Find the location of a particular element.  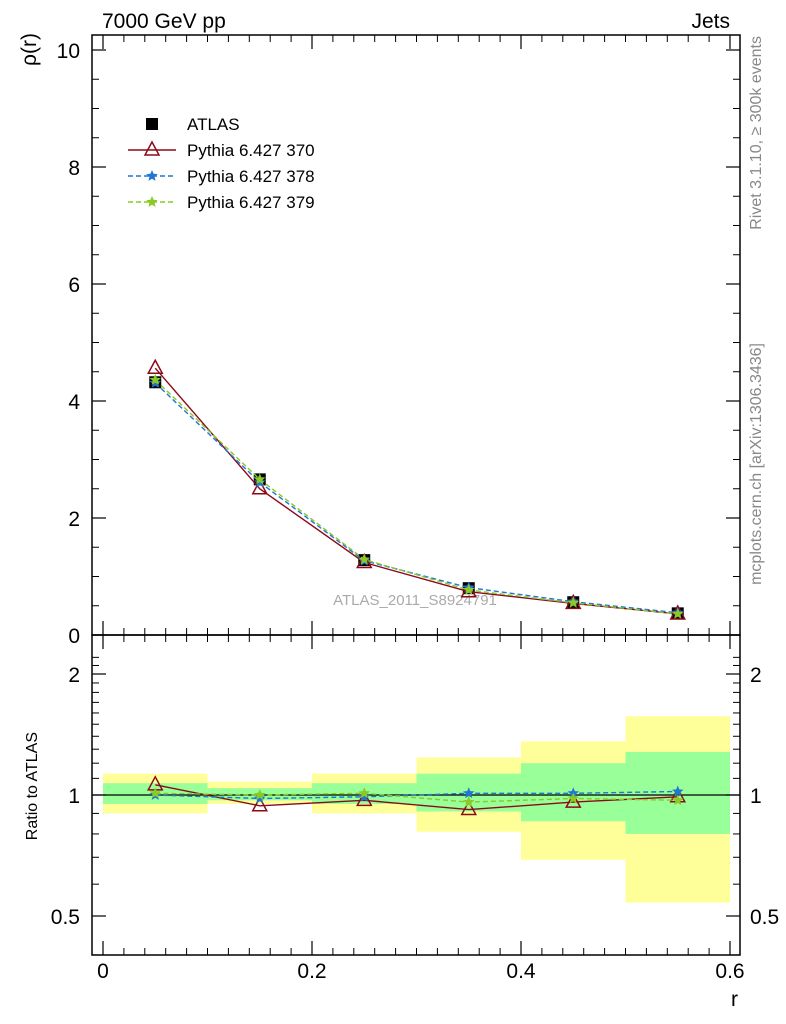

x-tick-label: 0 is located at coordinates (103, 971).